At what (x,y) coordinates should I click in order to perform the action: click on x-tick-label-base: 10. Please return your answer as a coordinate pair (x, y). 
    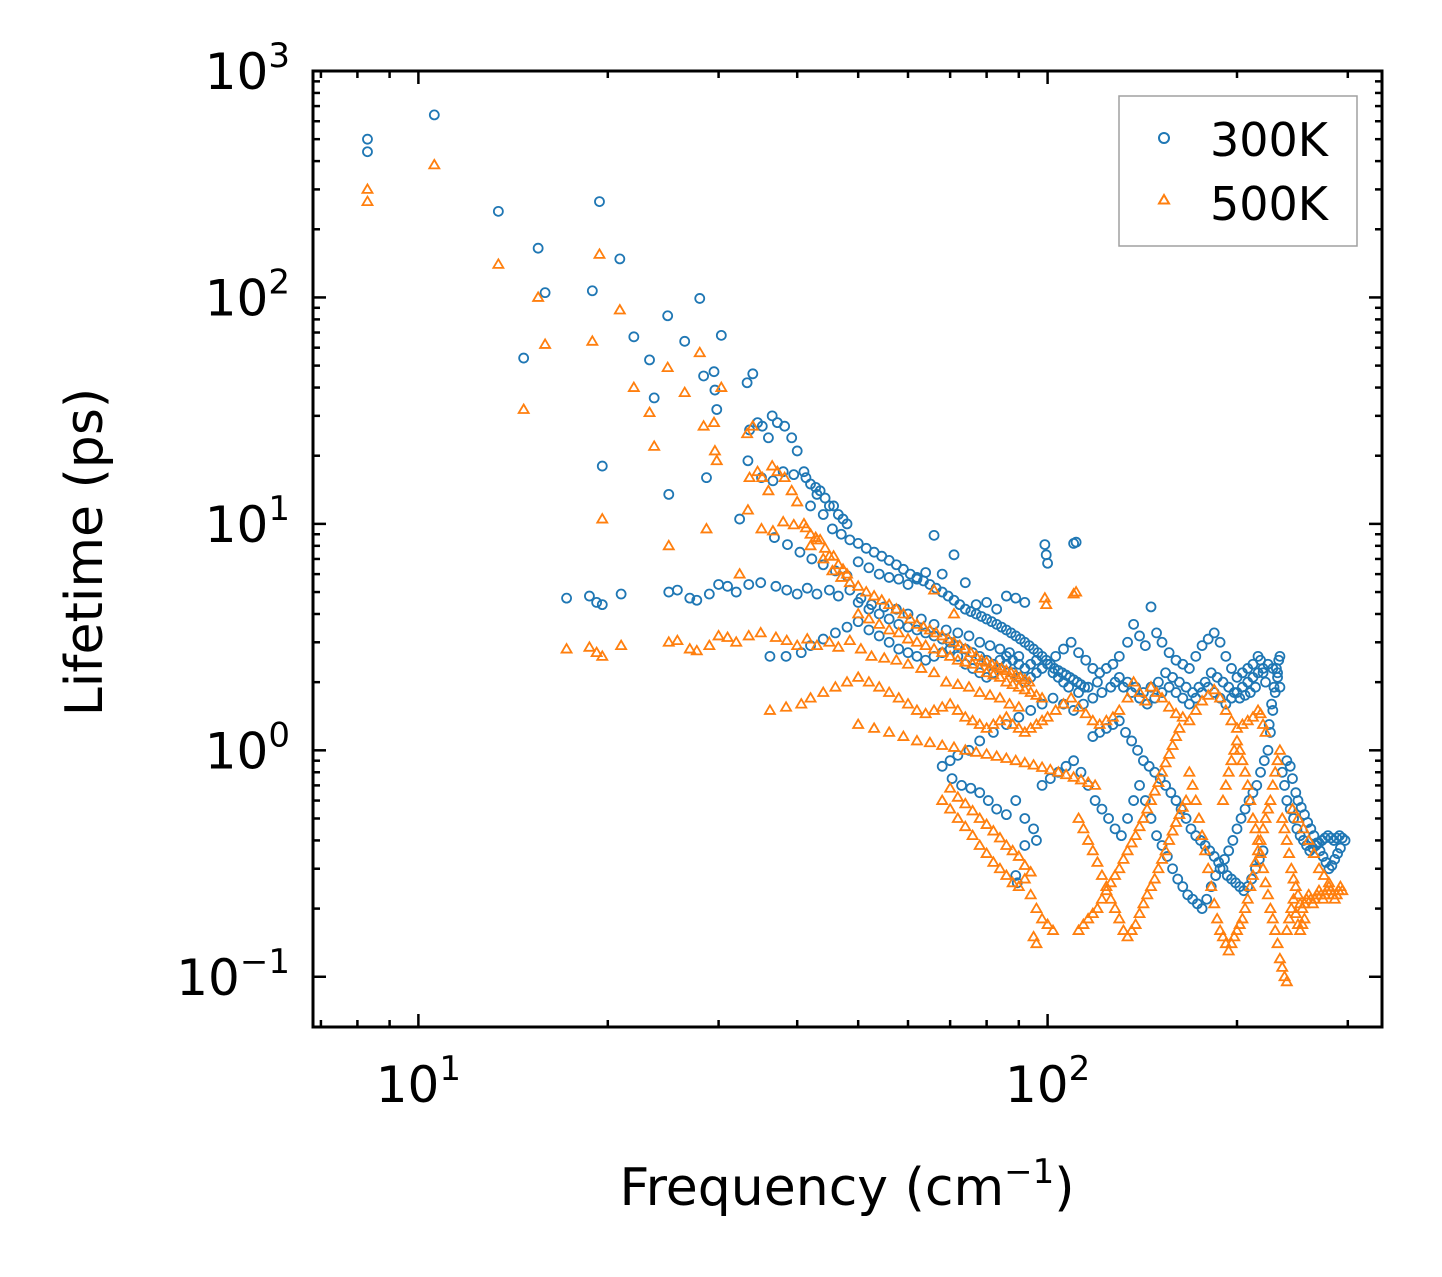
    Looking at the image, I should click on (408, 1085).